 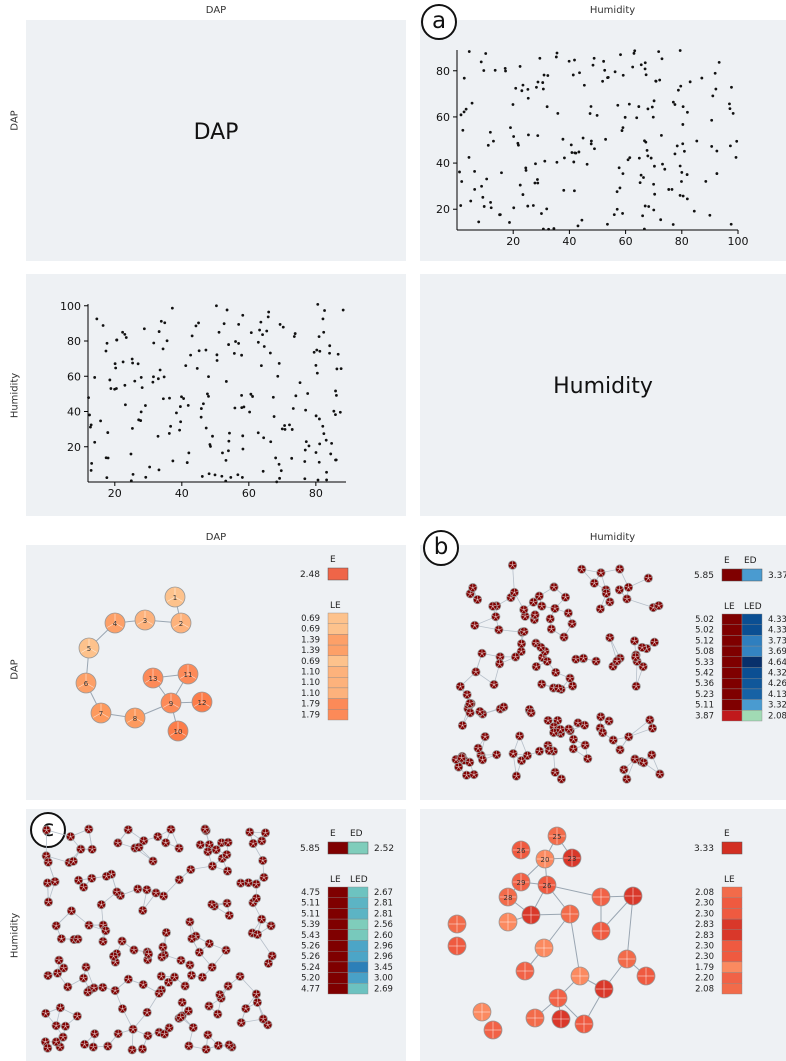 What do you see at coordinates (15, 935) in the screenshot?
I see `row-title-humidity-bottom: Humidity` at bounding box center [15, 935].